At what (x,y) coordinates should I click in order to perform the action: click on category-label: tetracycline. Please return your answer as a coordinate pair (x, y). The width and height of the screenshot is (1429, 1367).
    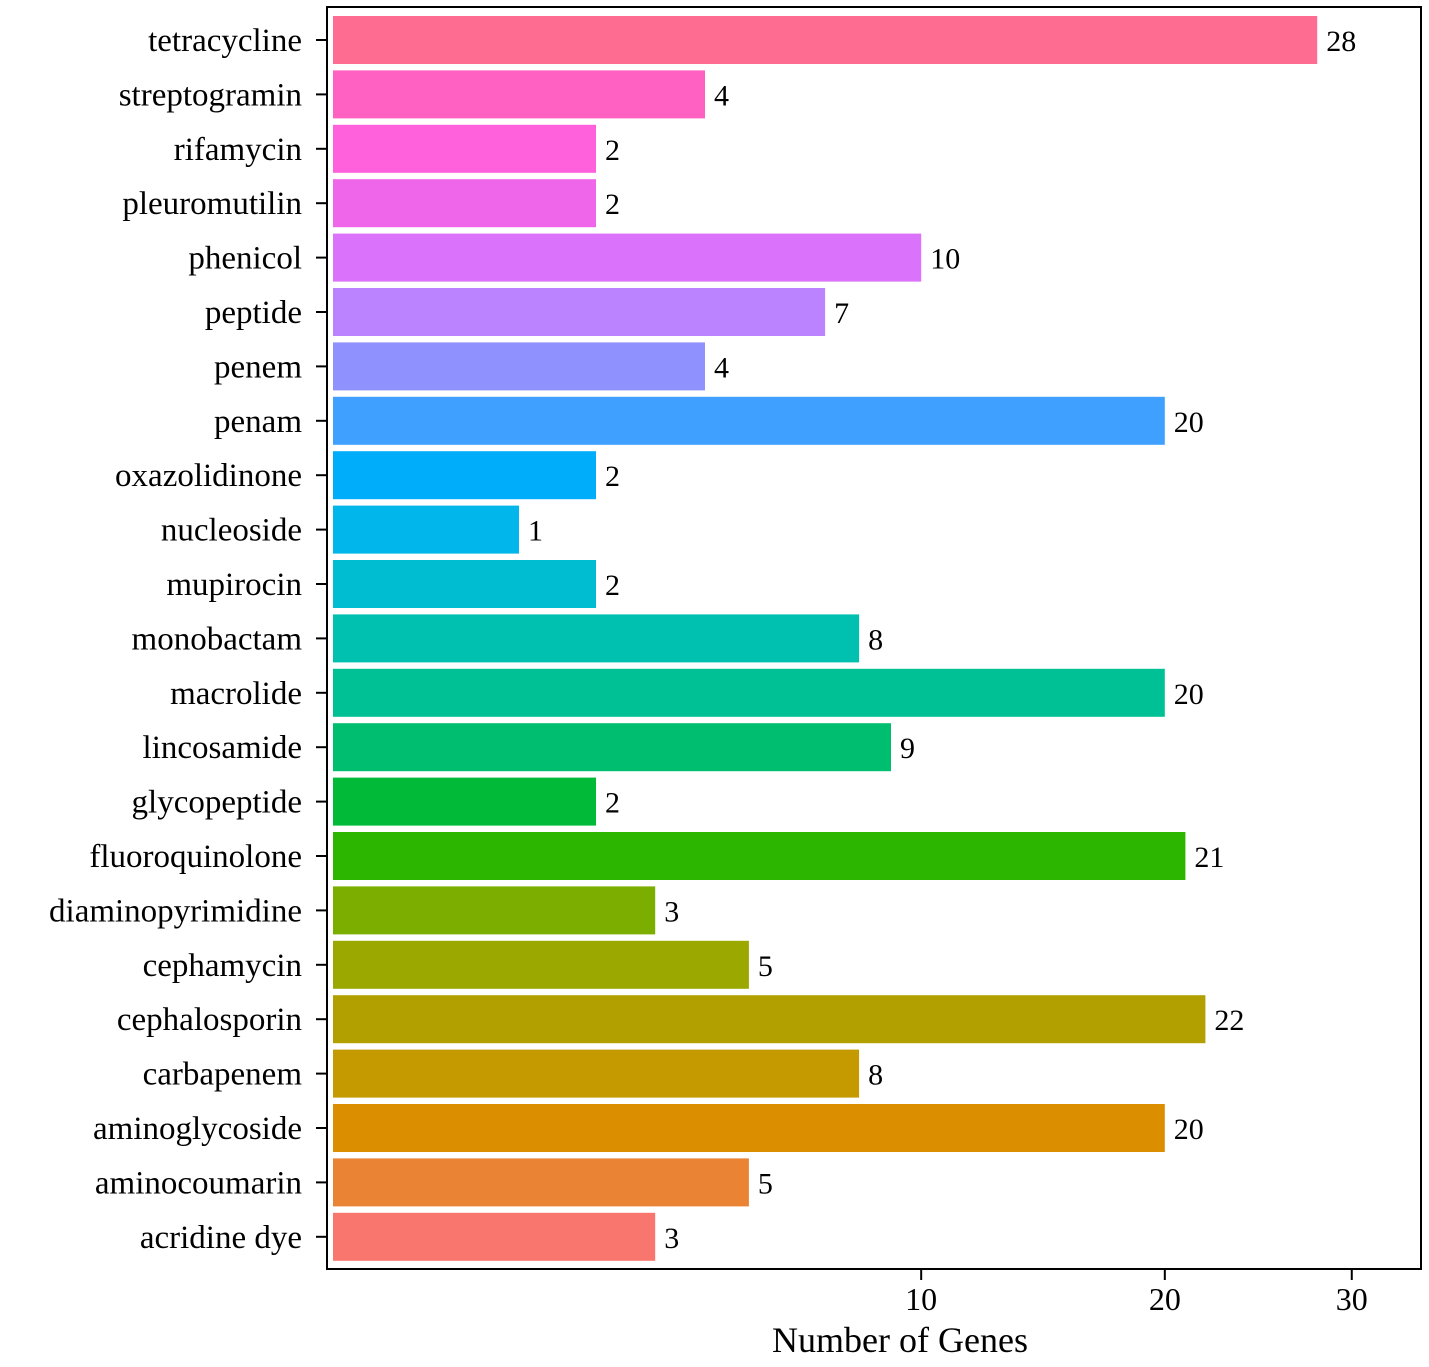
    Looking at the image, I should click on (225, 41).